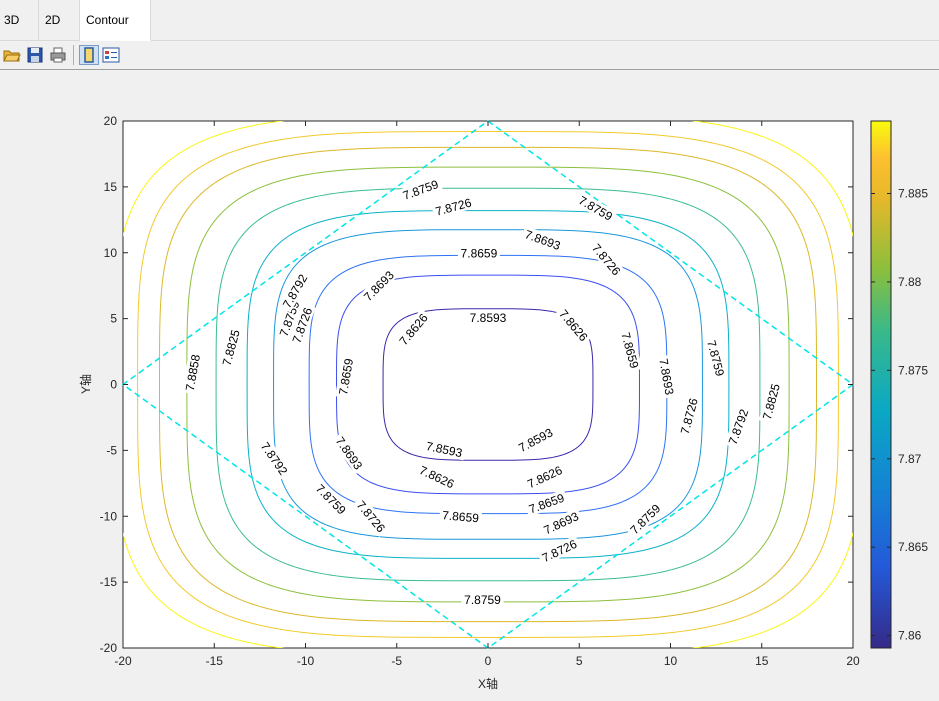 The width and height of the screenshot is (939, 701). I want to click on property-view-button, so click(111, 55).